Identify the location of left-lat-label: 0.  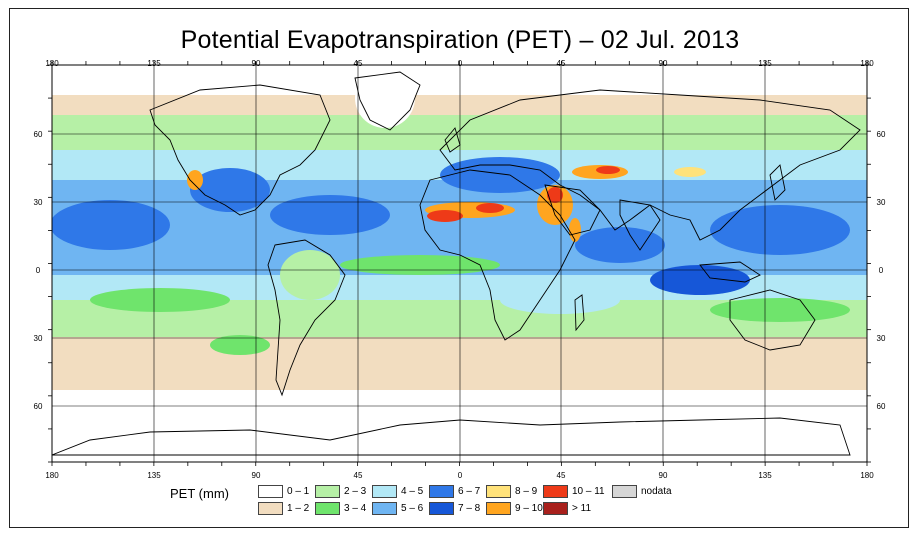
(38, 270).